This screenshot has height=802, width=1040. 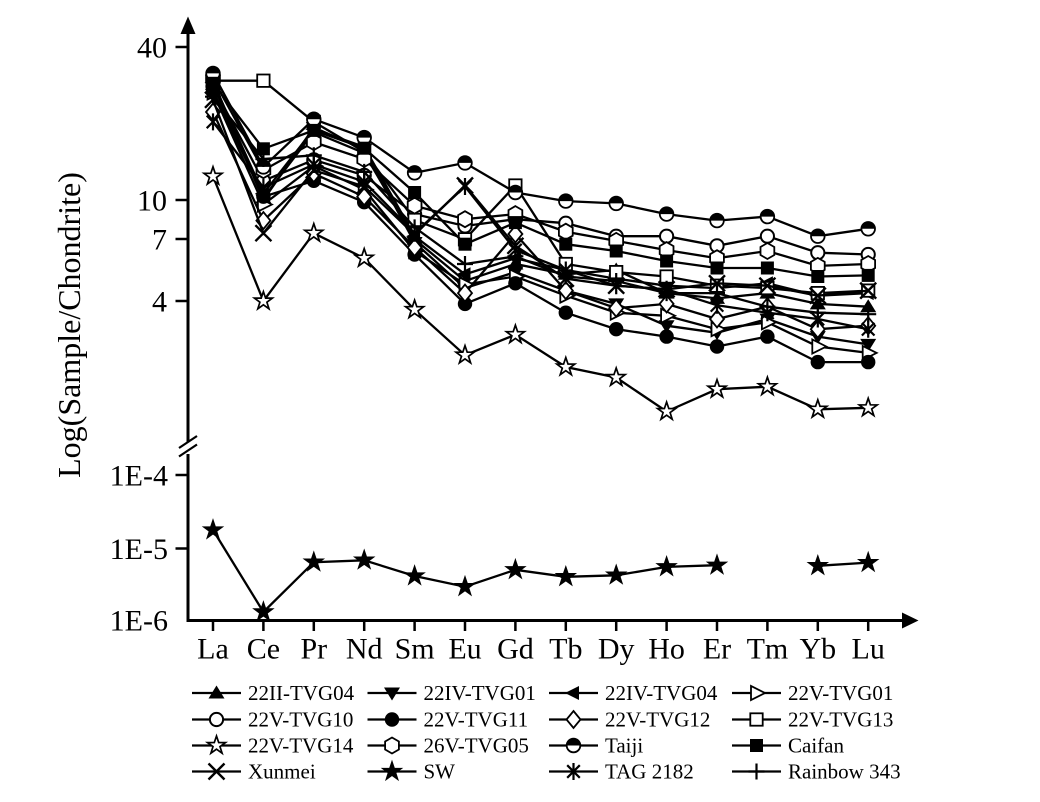 I want to click on svg-text: Ce, so click(x=263, y=649).